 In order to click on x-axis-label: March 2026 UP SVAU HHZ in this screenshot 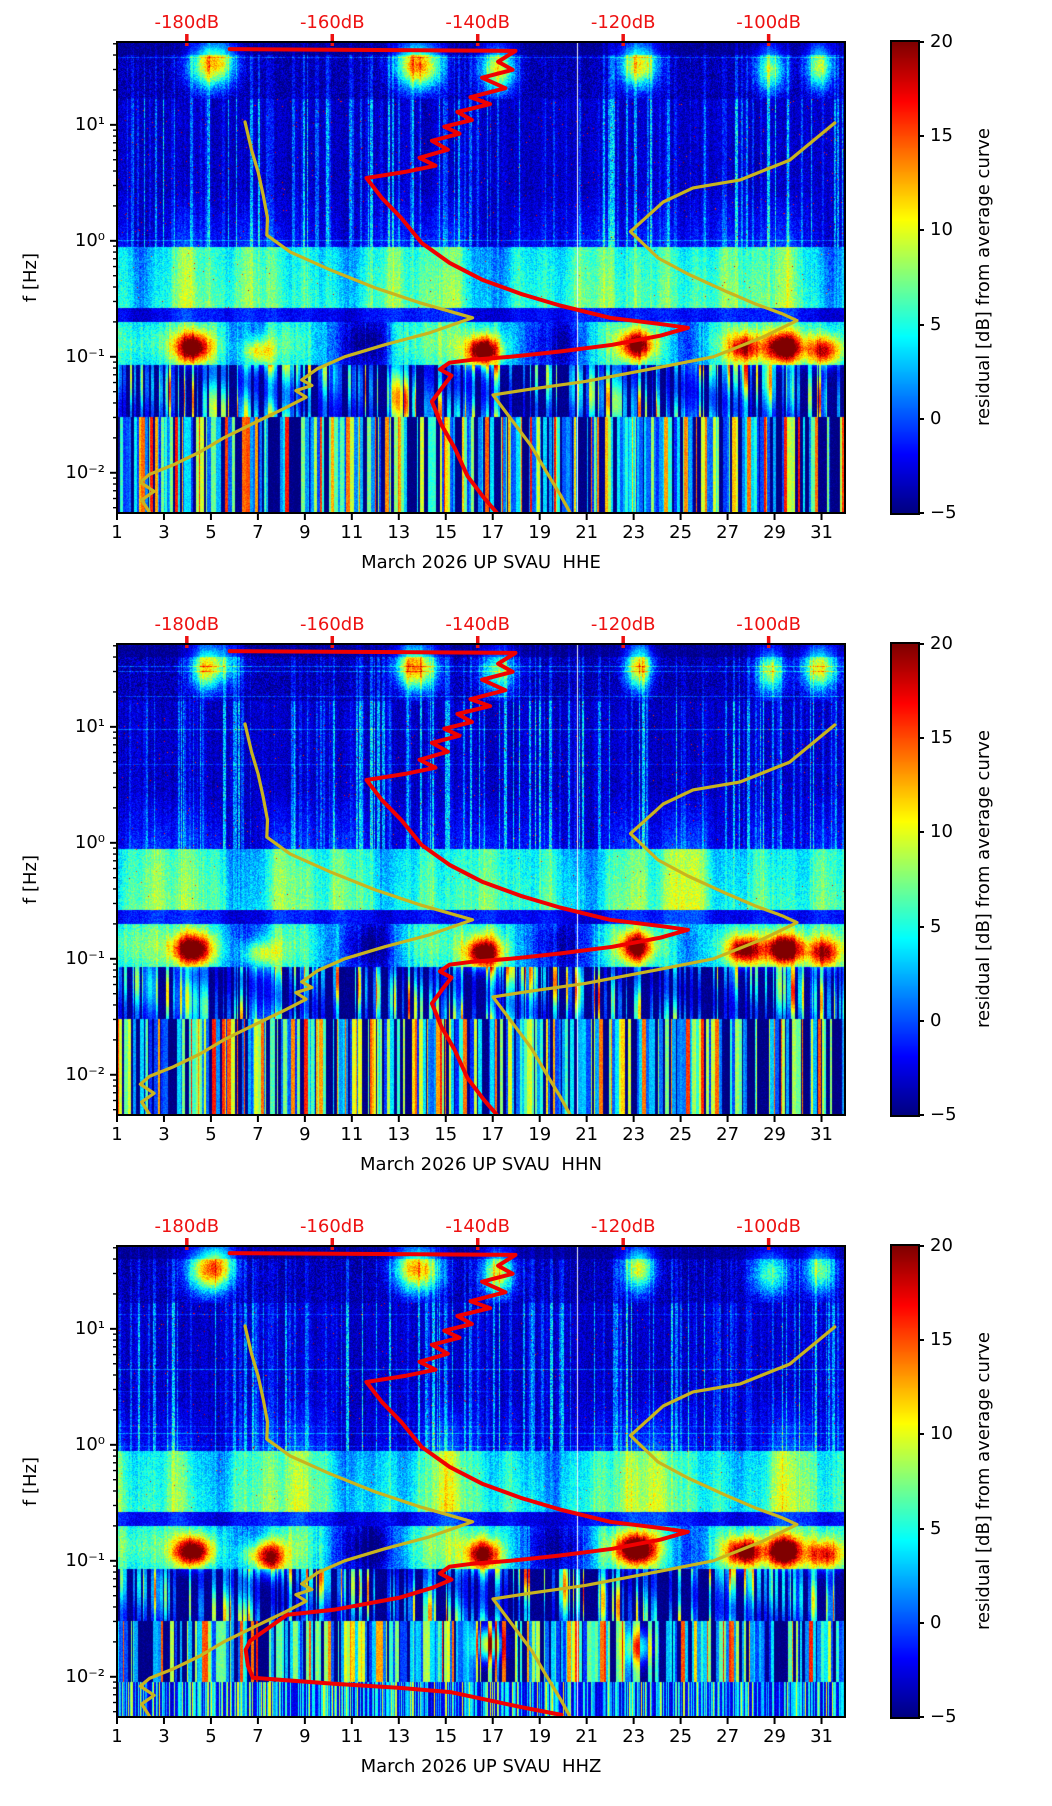, I will do `click(481, 1766)`.